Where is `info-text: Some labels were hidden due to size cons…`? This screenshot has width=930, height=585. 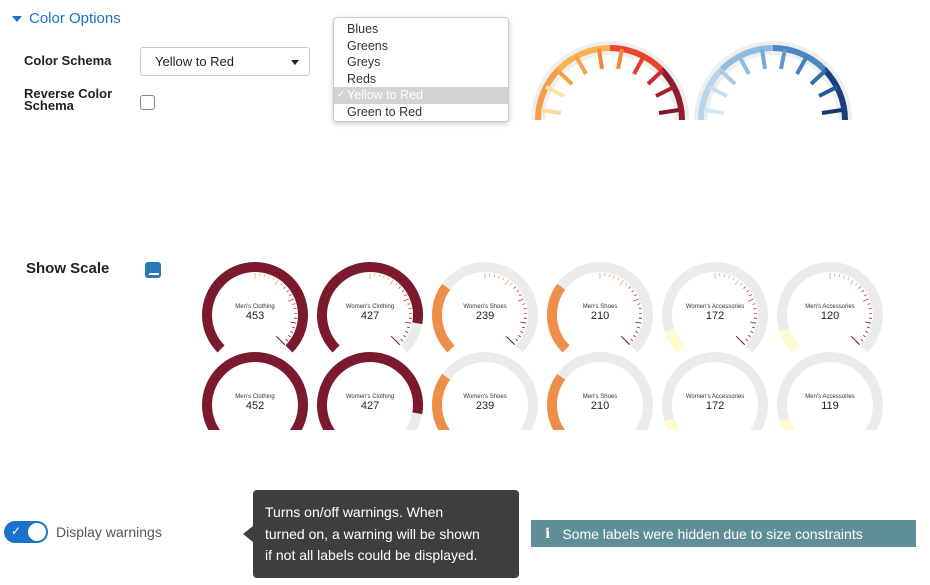 info-text: Some labels were hidden due to size cons… is located at coordinates (712, 533).